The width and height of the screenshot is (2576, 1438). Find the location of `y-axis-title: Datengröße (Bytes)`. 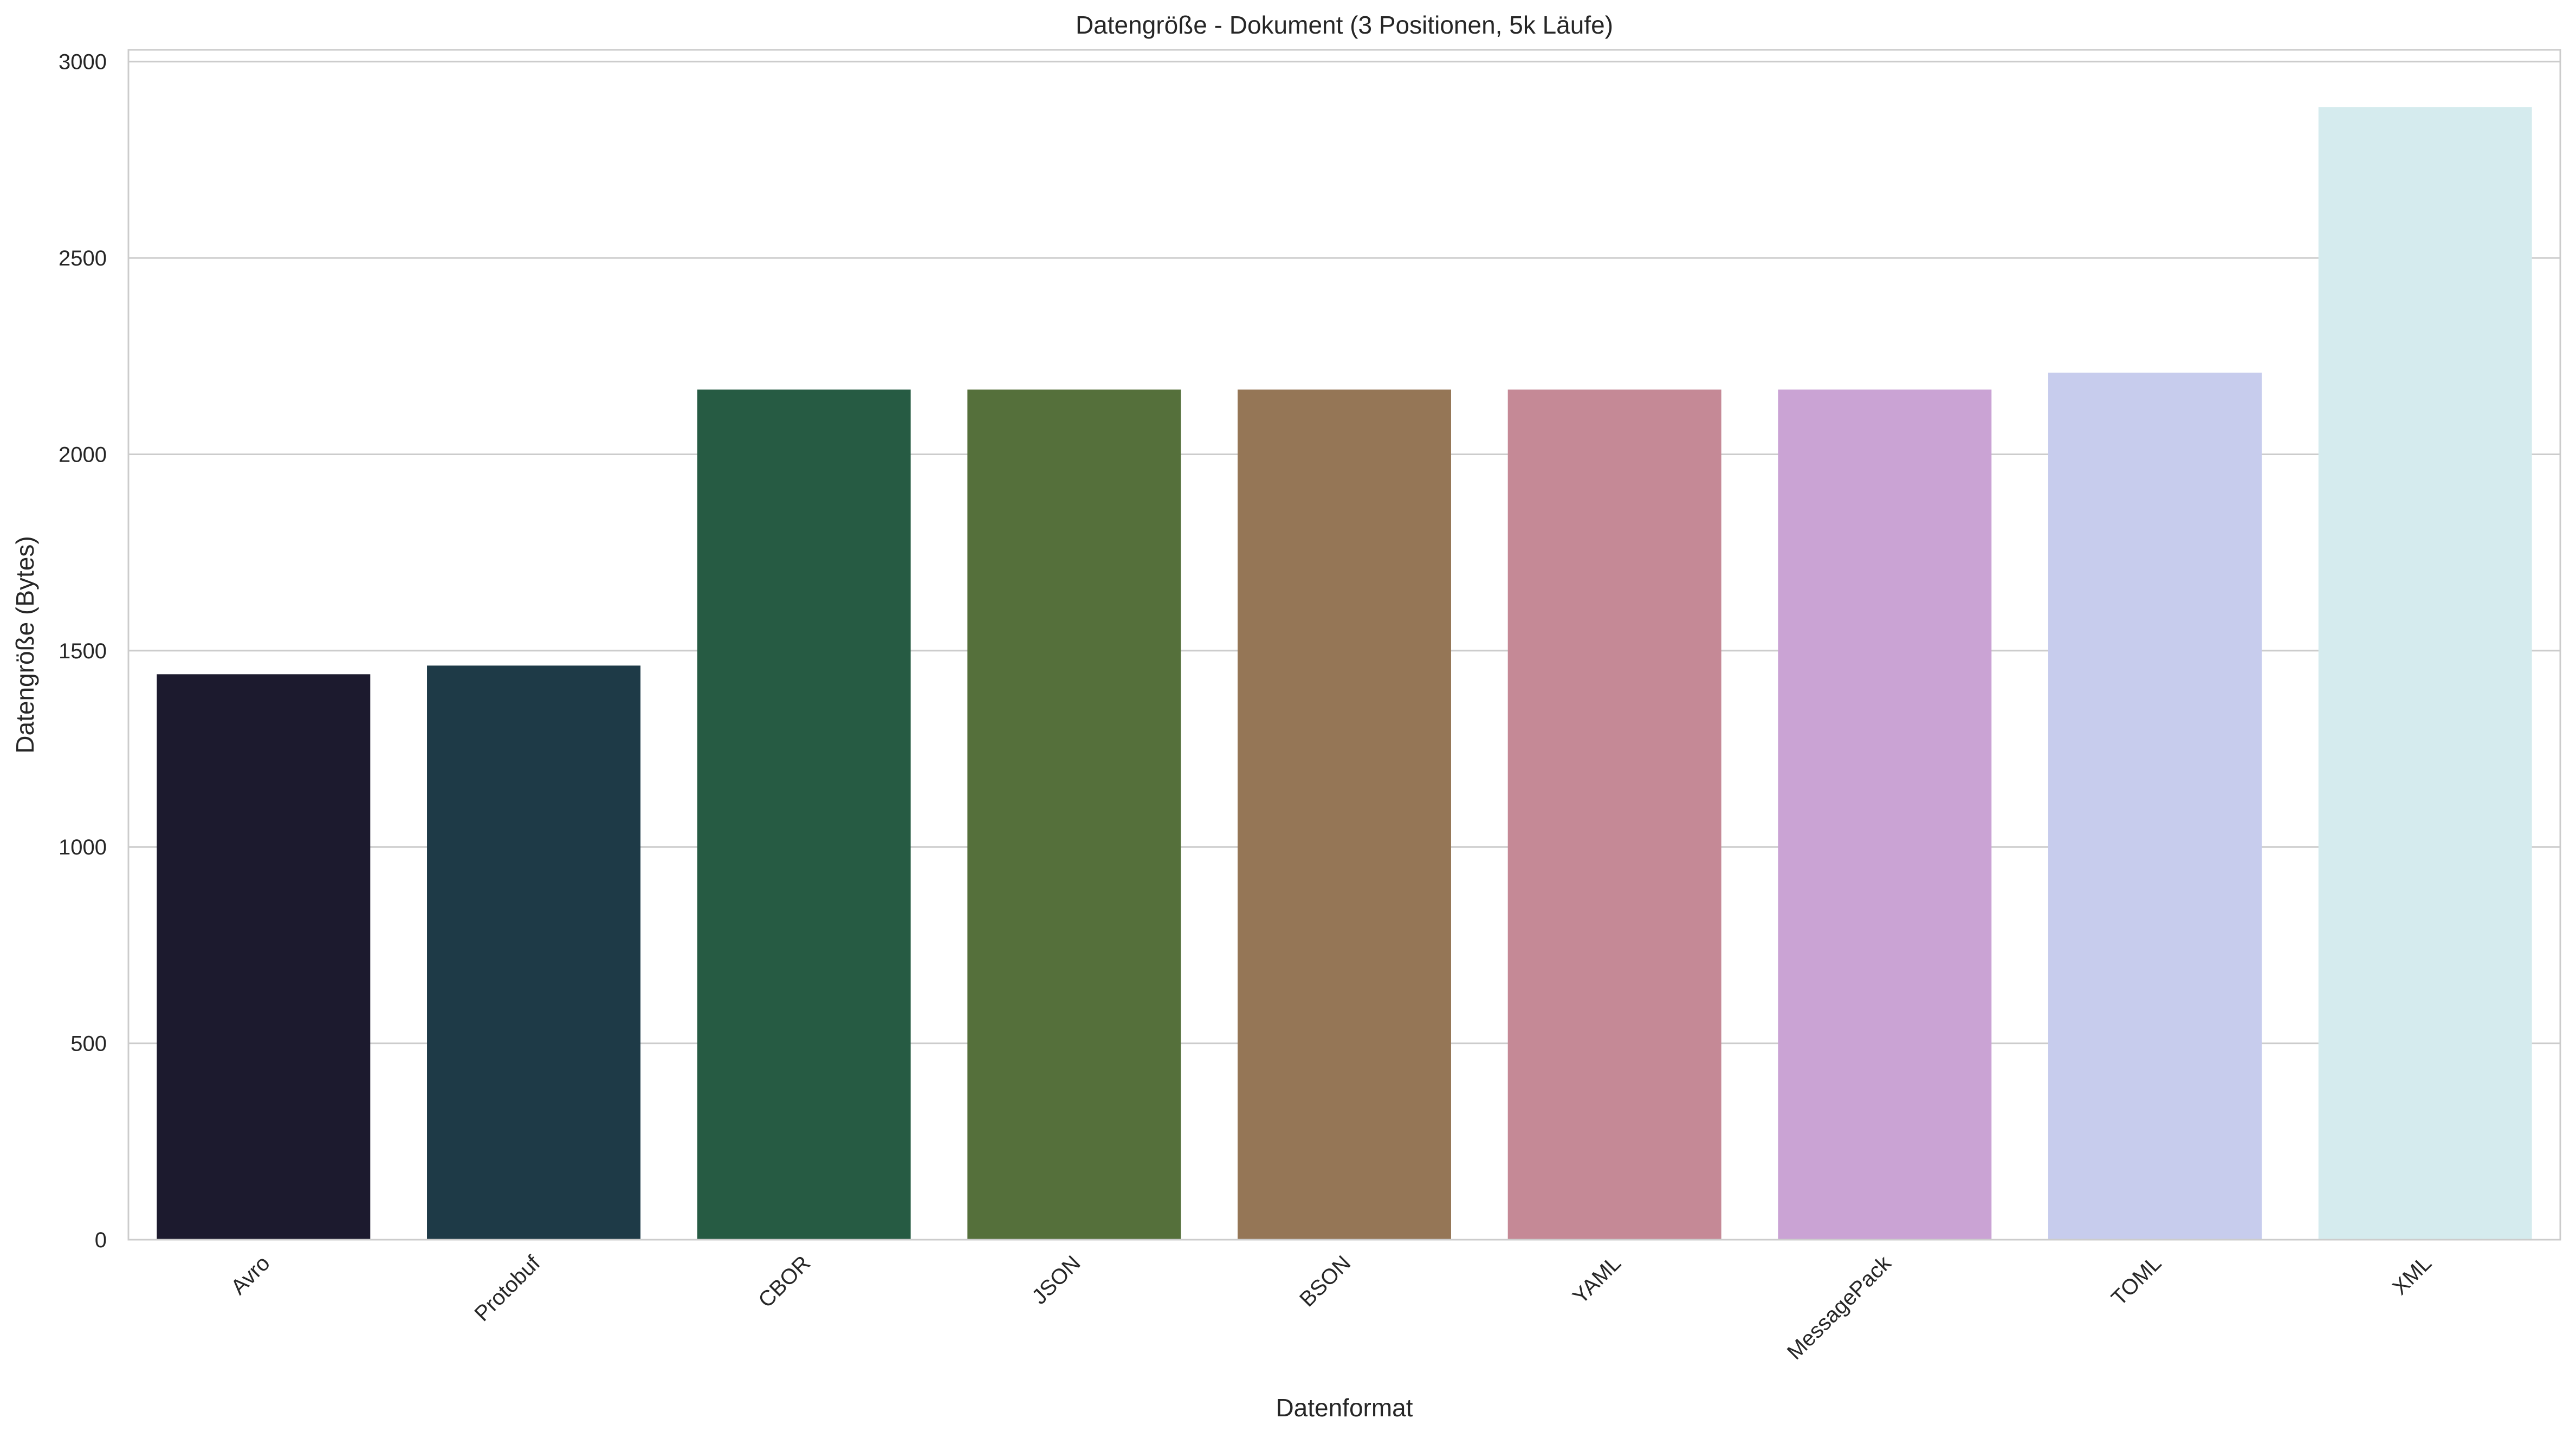

y-axis-title: Datengröße (Bytes) is located at coordinates (25, 644).